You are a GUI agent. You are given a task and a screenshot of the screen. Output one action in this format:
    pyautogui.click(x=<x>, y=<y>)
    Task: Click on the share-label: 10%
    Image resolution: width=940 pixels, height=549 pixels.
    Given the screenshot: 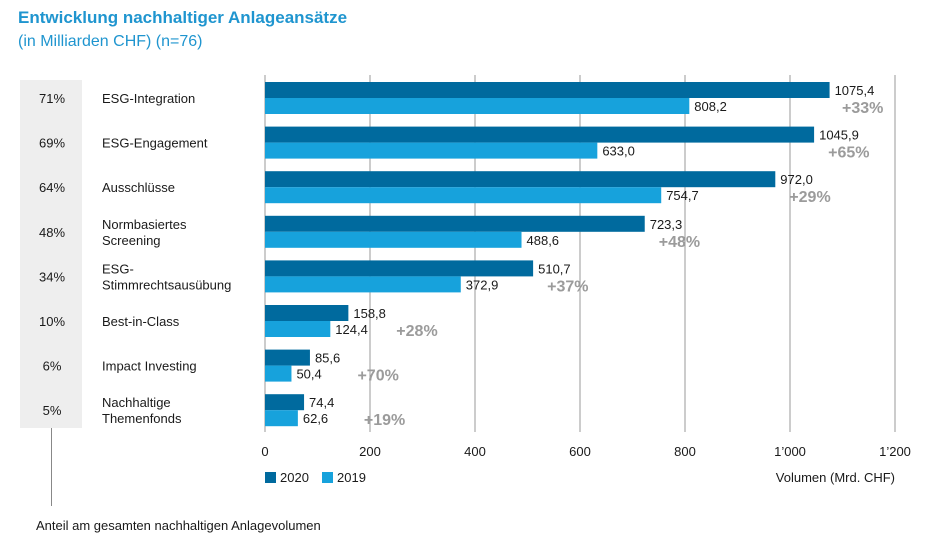 What is the action you would take?
    pyautogui.click(x=52, y=321)
    